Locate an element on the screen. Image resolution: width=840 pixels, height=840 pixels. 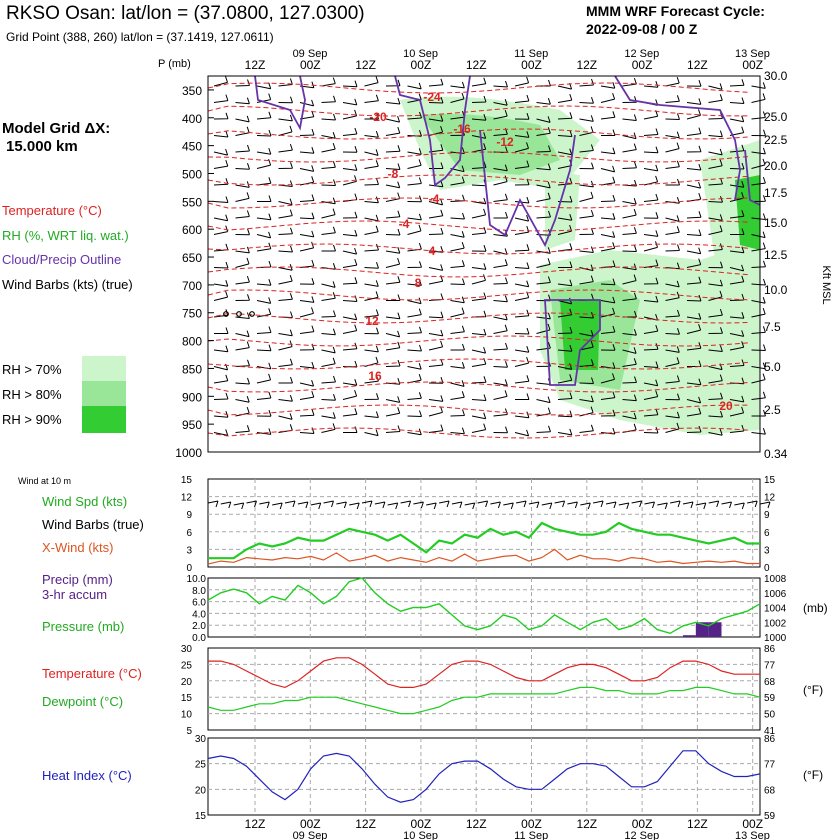
top-date-label: 12 Sep is located at coordinates (641, 54).